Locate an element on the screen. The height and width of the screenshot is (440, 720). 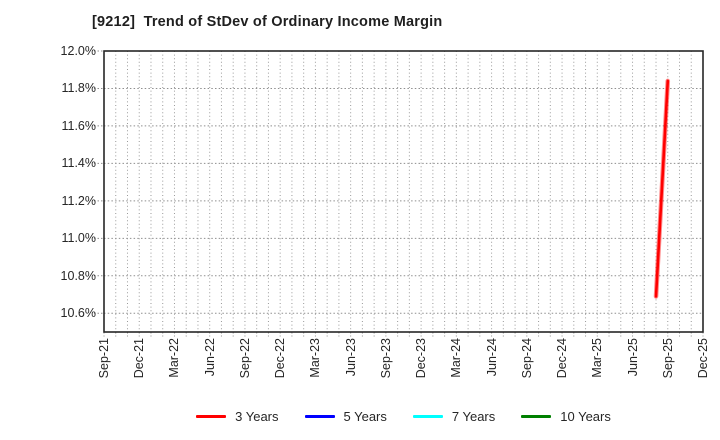
x-tick-label: Sep-21 is located at coordinates (104, 358).